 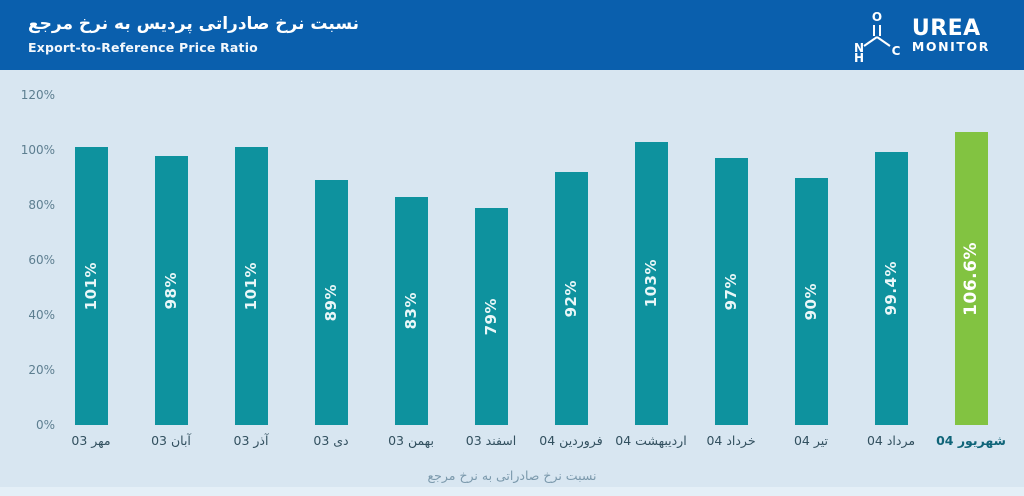 I want to click on bar-value-label: 106.6%, so click(x=971, y=278).